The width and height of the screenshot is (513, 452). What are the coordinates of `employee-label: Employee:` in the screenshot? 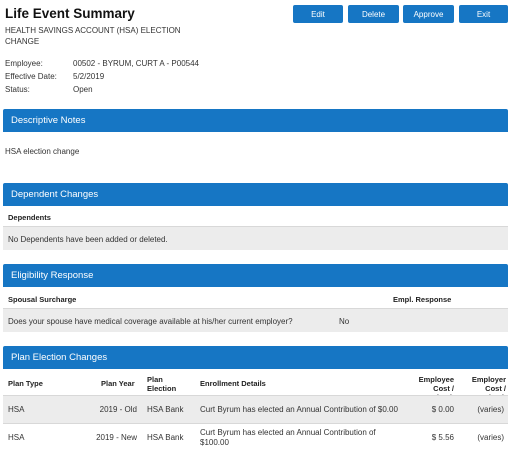 It's located at (24, 63).